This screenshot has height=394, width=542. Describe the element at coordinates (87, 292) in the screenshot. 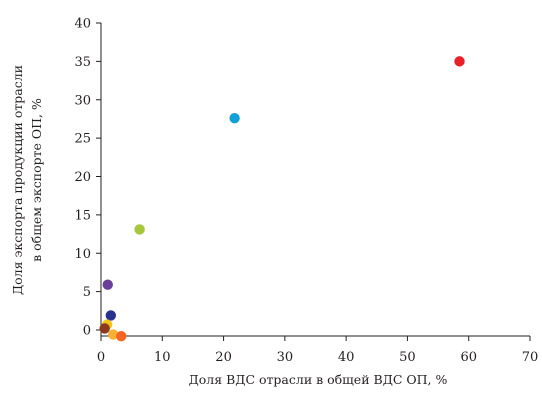

I see `y-tick-label: 5` at that location.